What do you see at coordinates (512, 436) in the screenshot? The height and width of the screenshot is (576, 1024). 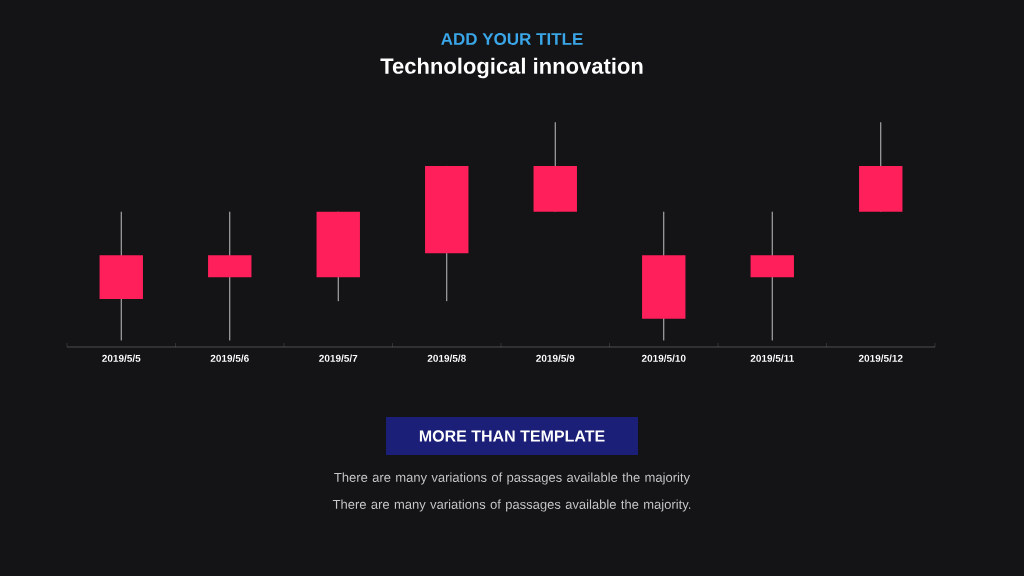 I see `text: MORE THAN TEMPLATE` at bounding box center [512, 436].